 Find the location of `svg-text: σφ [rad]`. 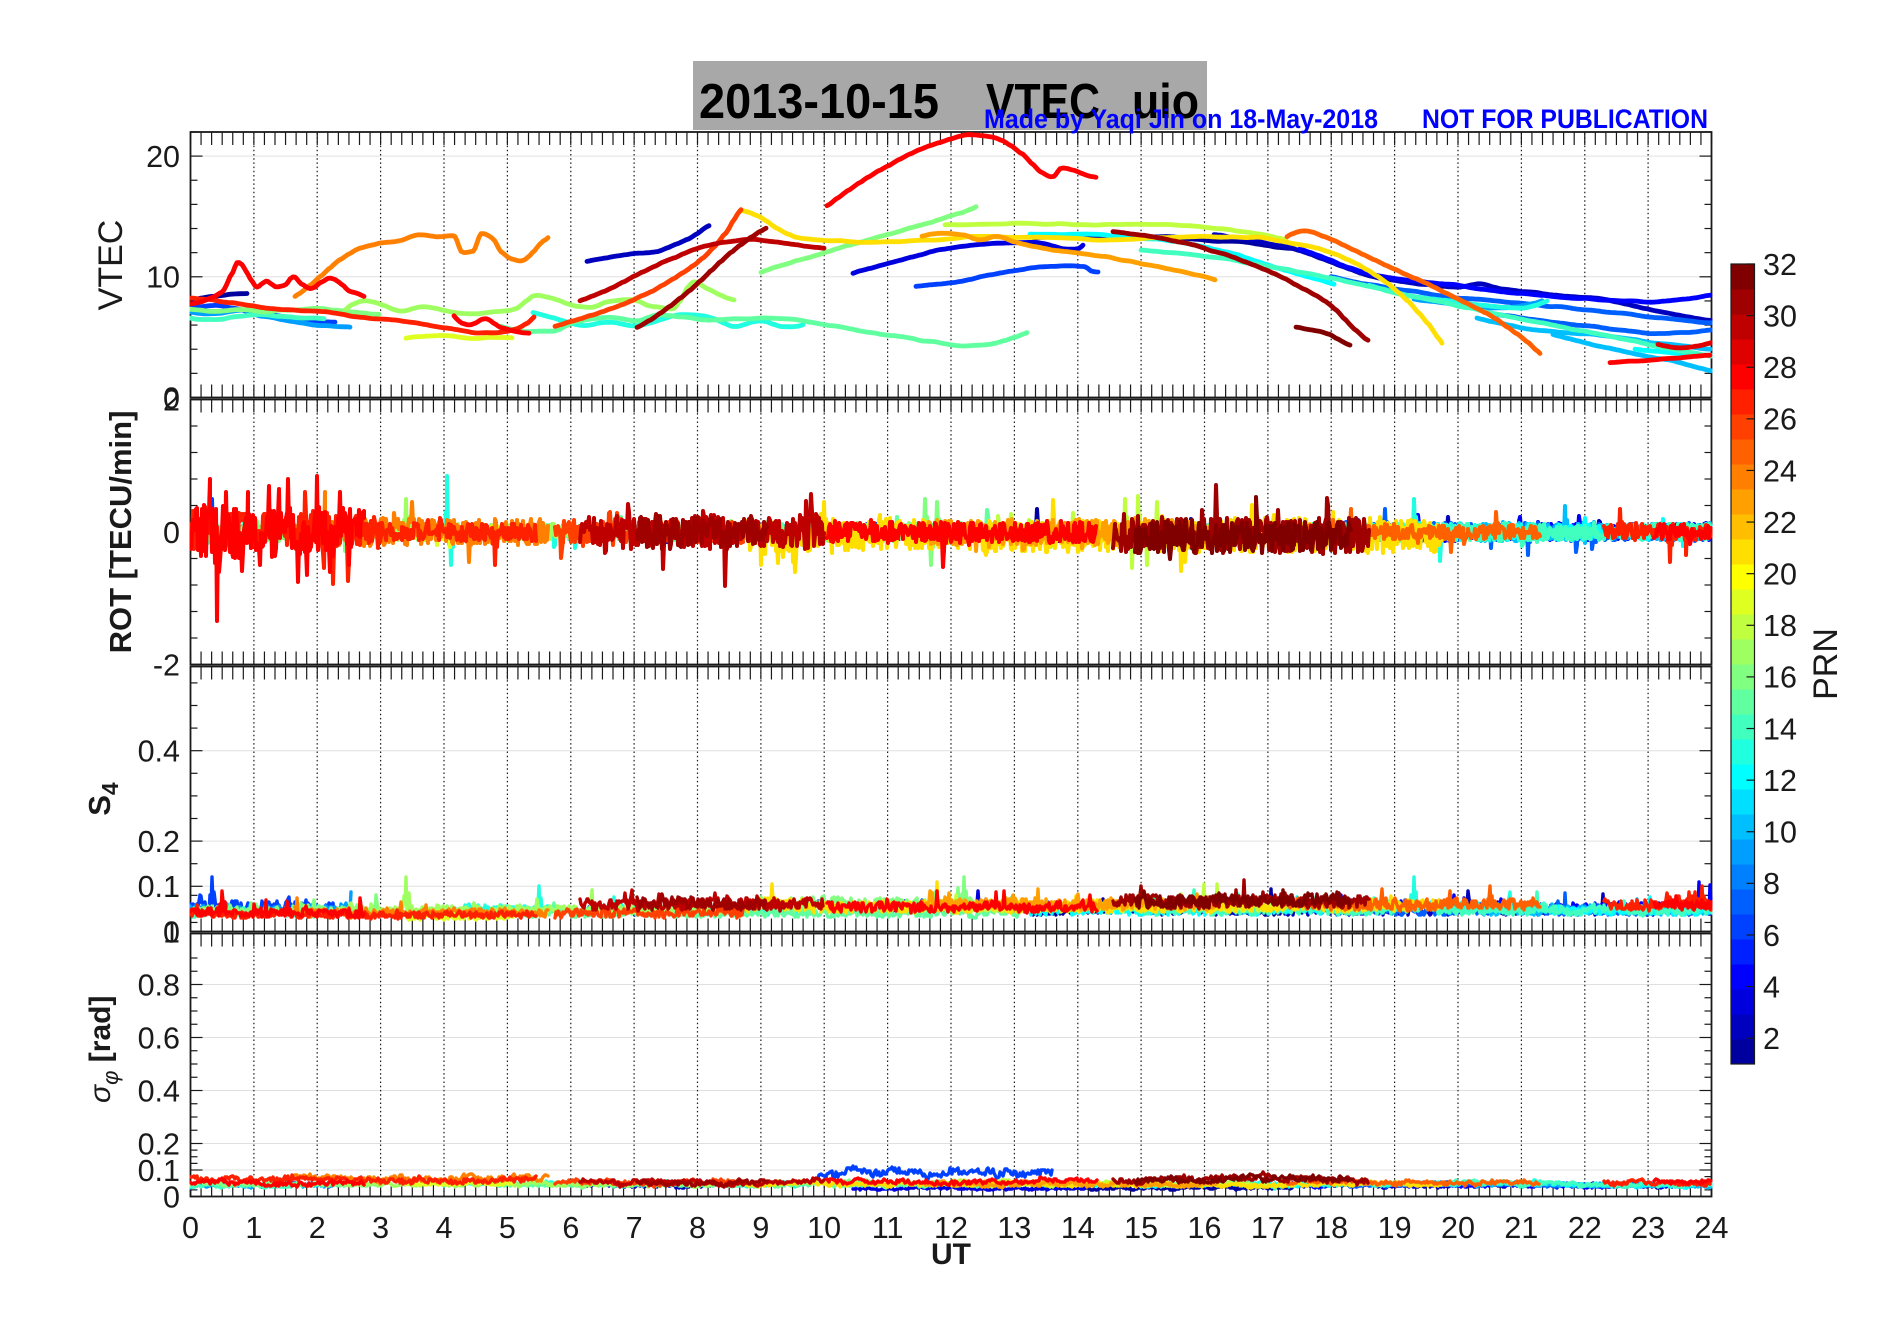

svg-text: σφ [rad] is located at coordinates (103, 1049).